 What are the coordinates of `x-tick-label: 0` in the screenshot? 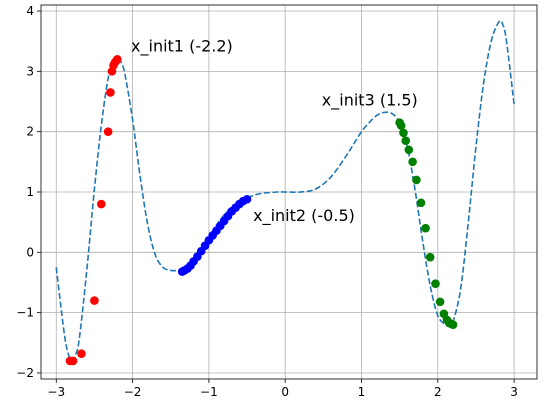 It's located at (285, 392).